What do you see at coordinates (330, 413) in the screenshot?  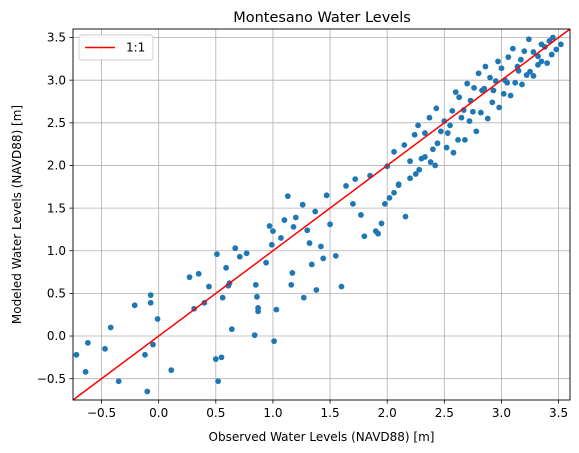 I see `x-tick-label: 1.5` at bounding box center [330, 413].